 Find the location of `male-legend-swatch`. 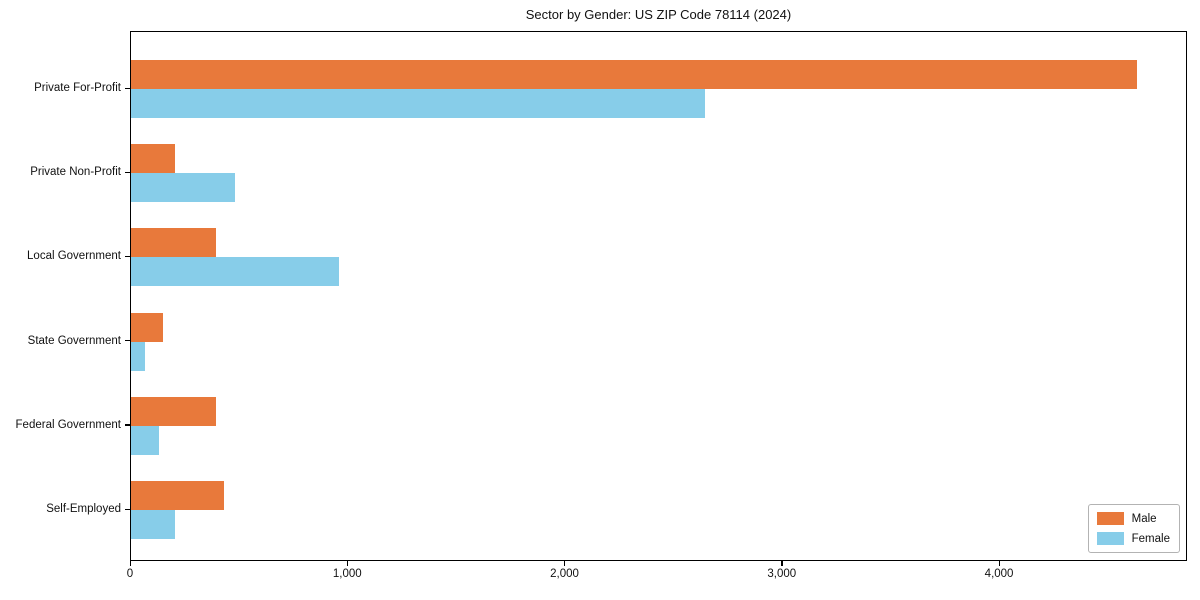

male-legend-swatch is located at coordinates (1110, 518).